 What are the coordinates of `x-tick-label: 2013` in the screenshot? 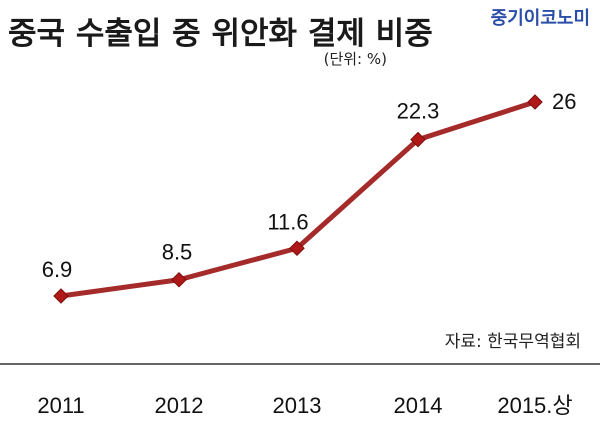 It's located at (297, 405).